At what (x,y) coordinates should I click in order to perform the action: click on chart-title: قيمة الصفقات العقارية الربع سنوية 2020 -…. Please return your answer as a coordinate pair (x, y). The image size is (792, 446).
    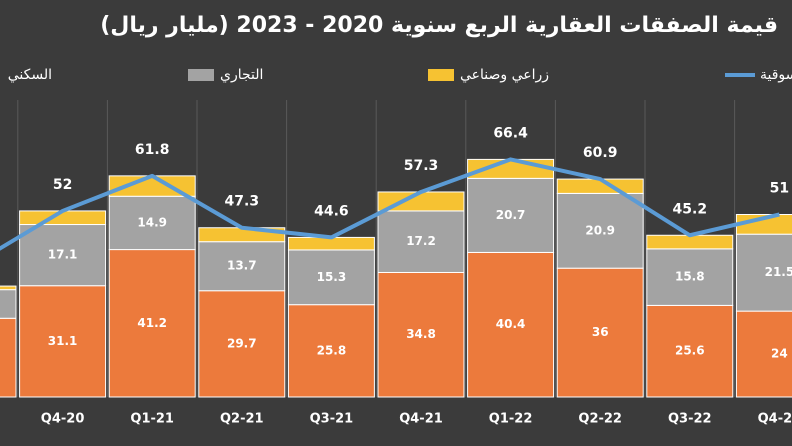
    Looking at the image, I should click on (439, 25).